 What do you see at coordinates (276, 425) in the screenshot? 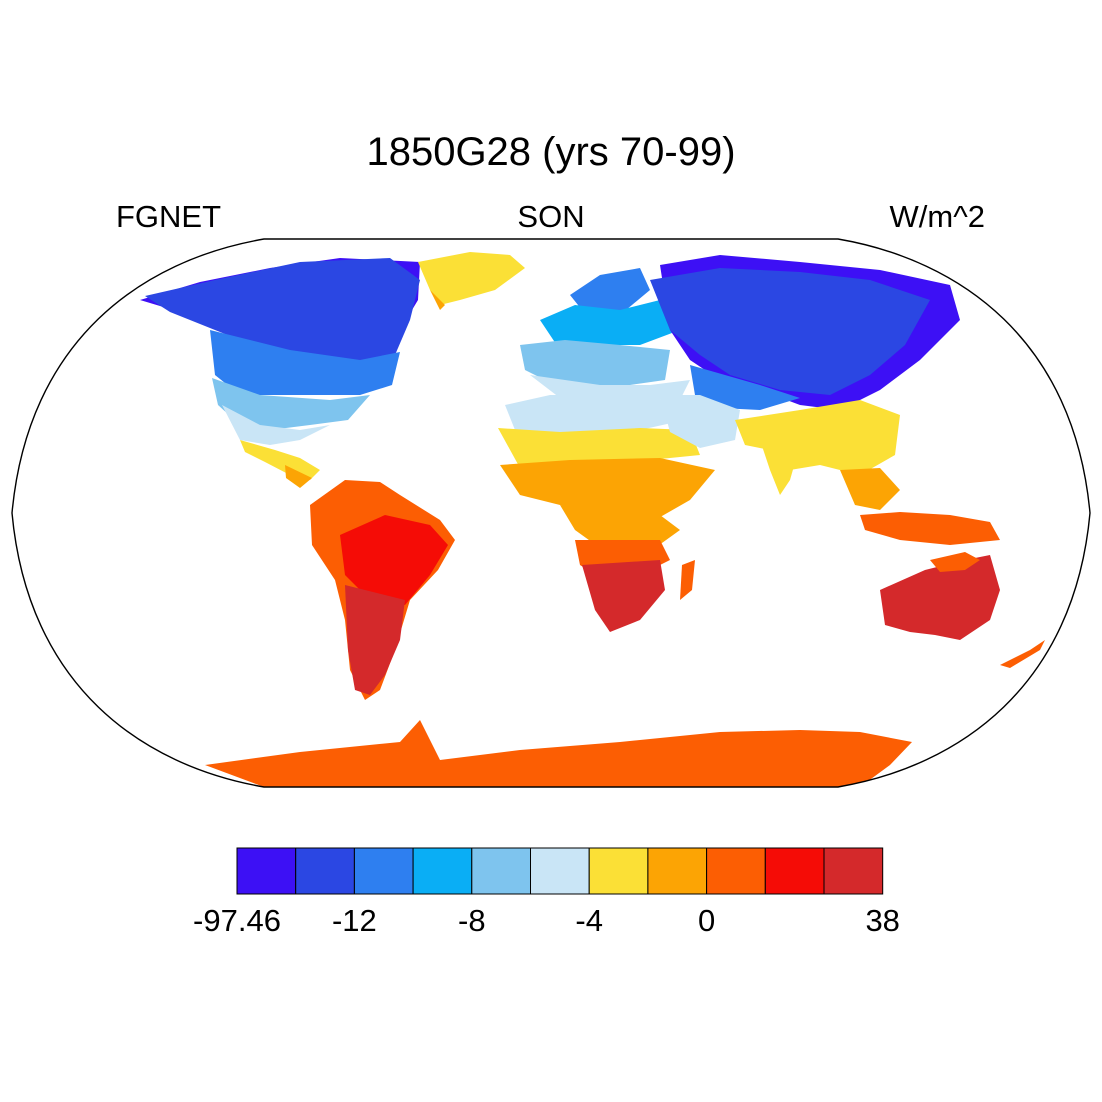
I see `north-america-south` at bounding box center [276, 425].